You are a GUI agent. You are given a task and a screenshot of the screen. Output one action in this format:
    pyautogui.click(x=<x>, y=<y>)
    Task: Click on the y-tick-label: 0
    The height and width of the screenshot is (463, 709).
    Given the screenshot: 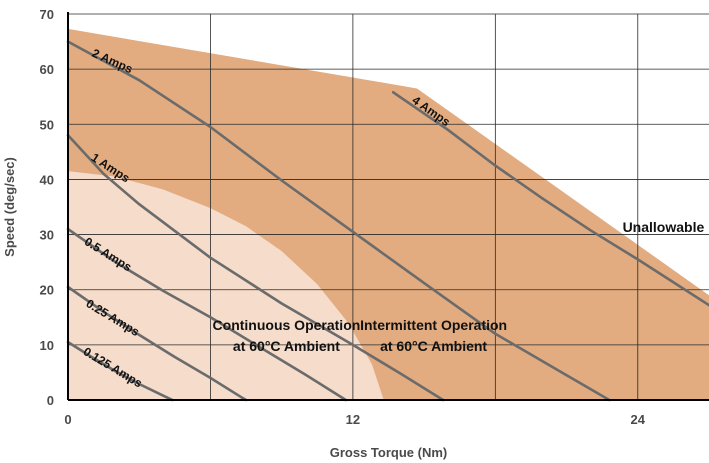 What is the action you would take?
    pyautogui.click(x=50, y=400)
    